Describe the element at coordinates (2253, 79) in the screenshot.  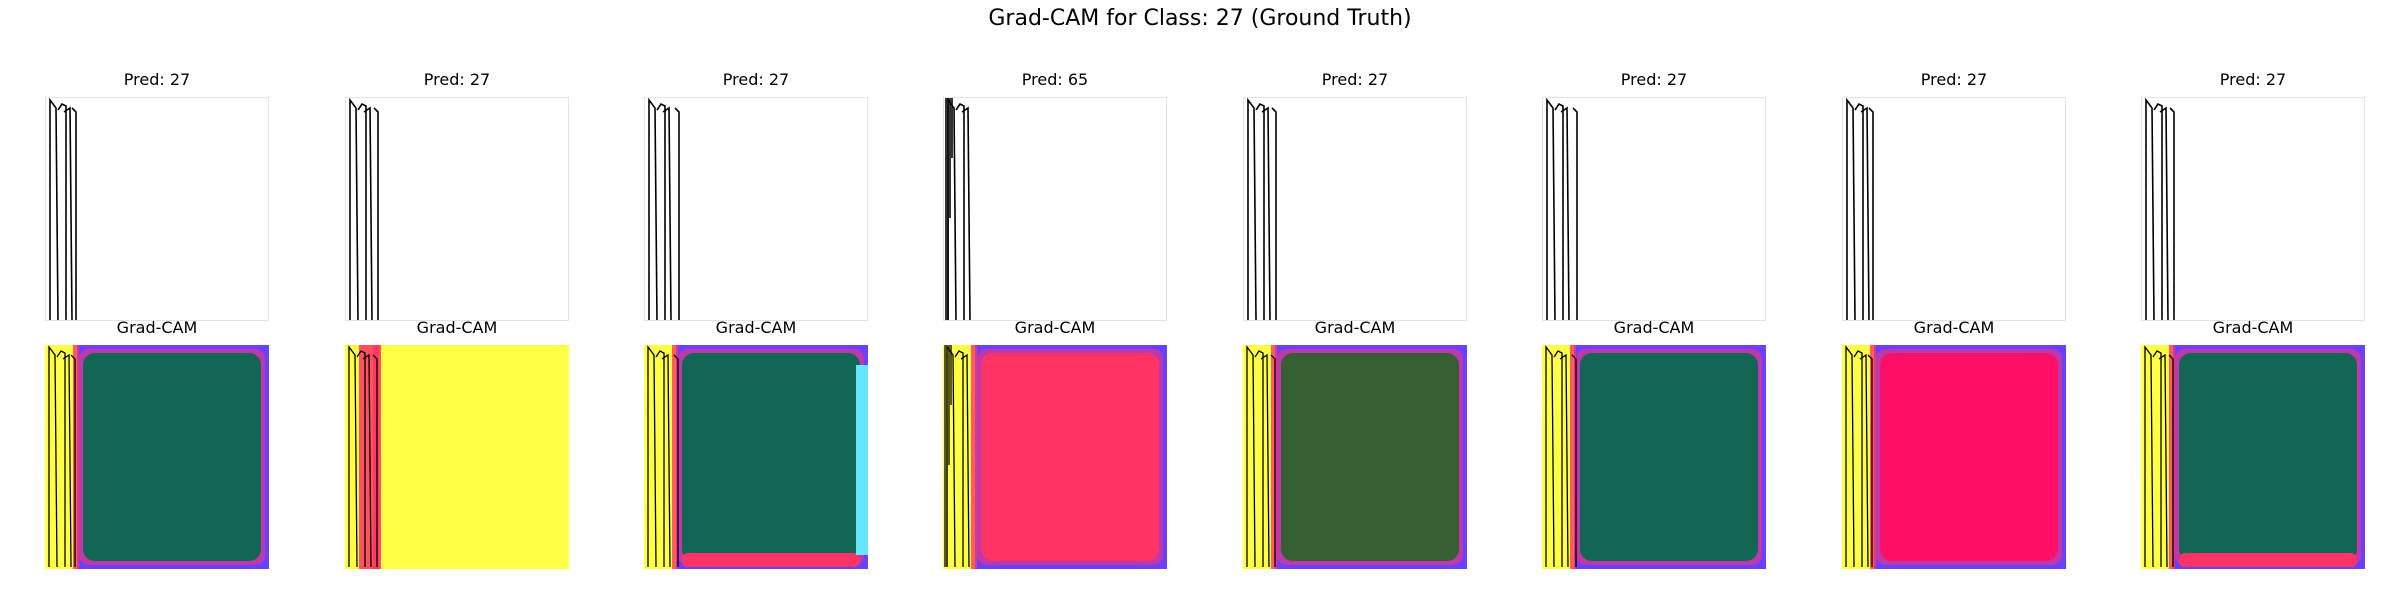
I see `pred-label-8: Pred: 27` at that location.